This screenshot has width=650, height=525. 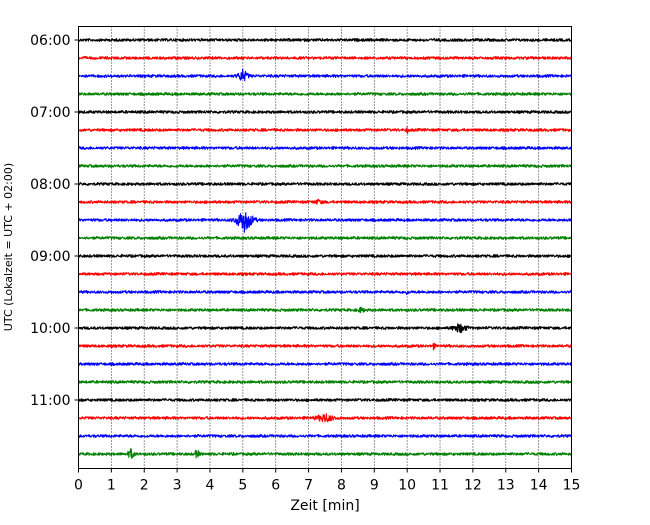 What do you see at coordinates (506, 486) in the screenshot?
I see `x-tick-label: 13` at bounding box center [506, 486].